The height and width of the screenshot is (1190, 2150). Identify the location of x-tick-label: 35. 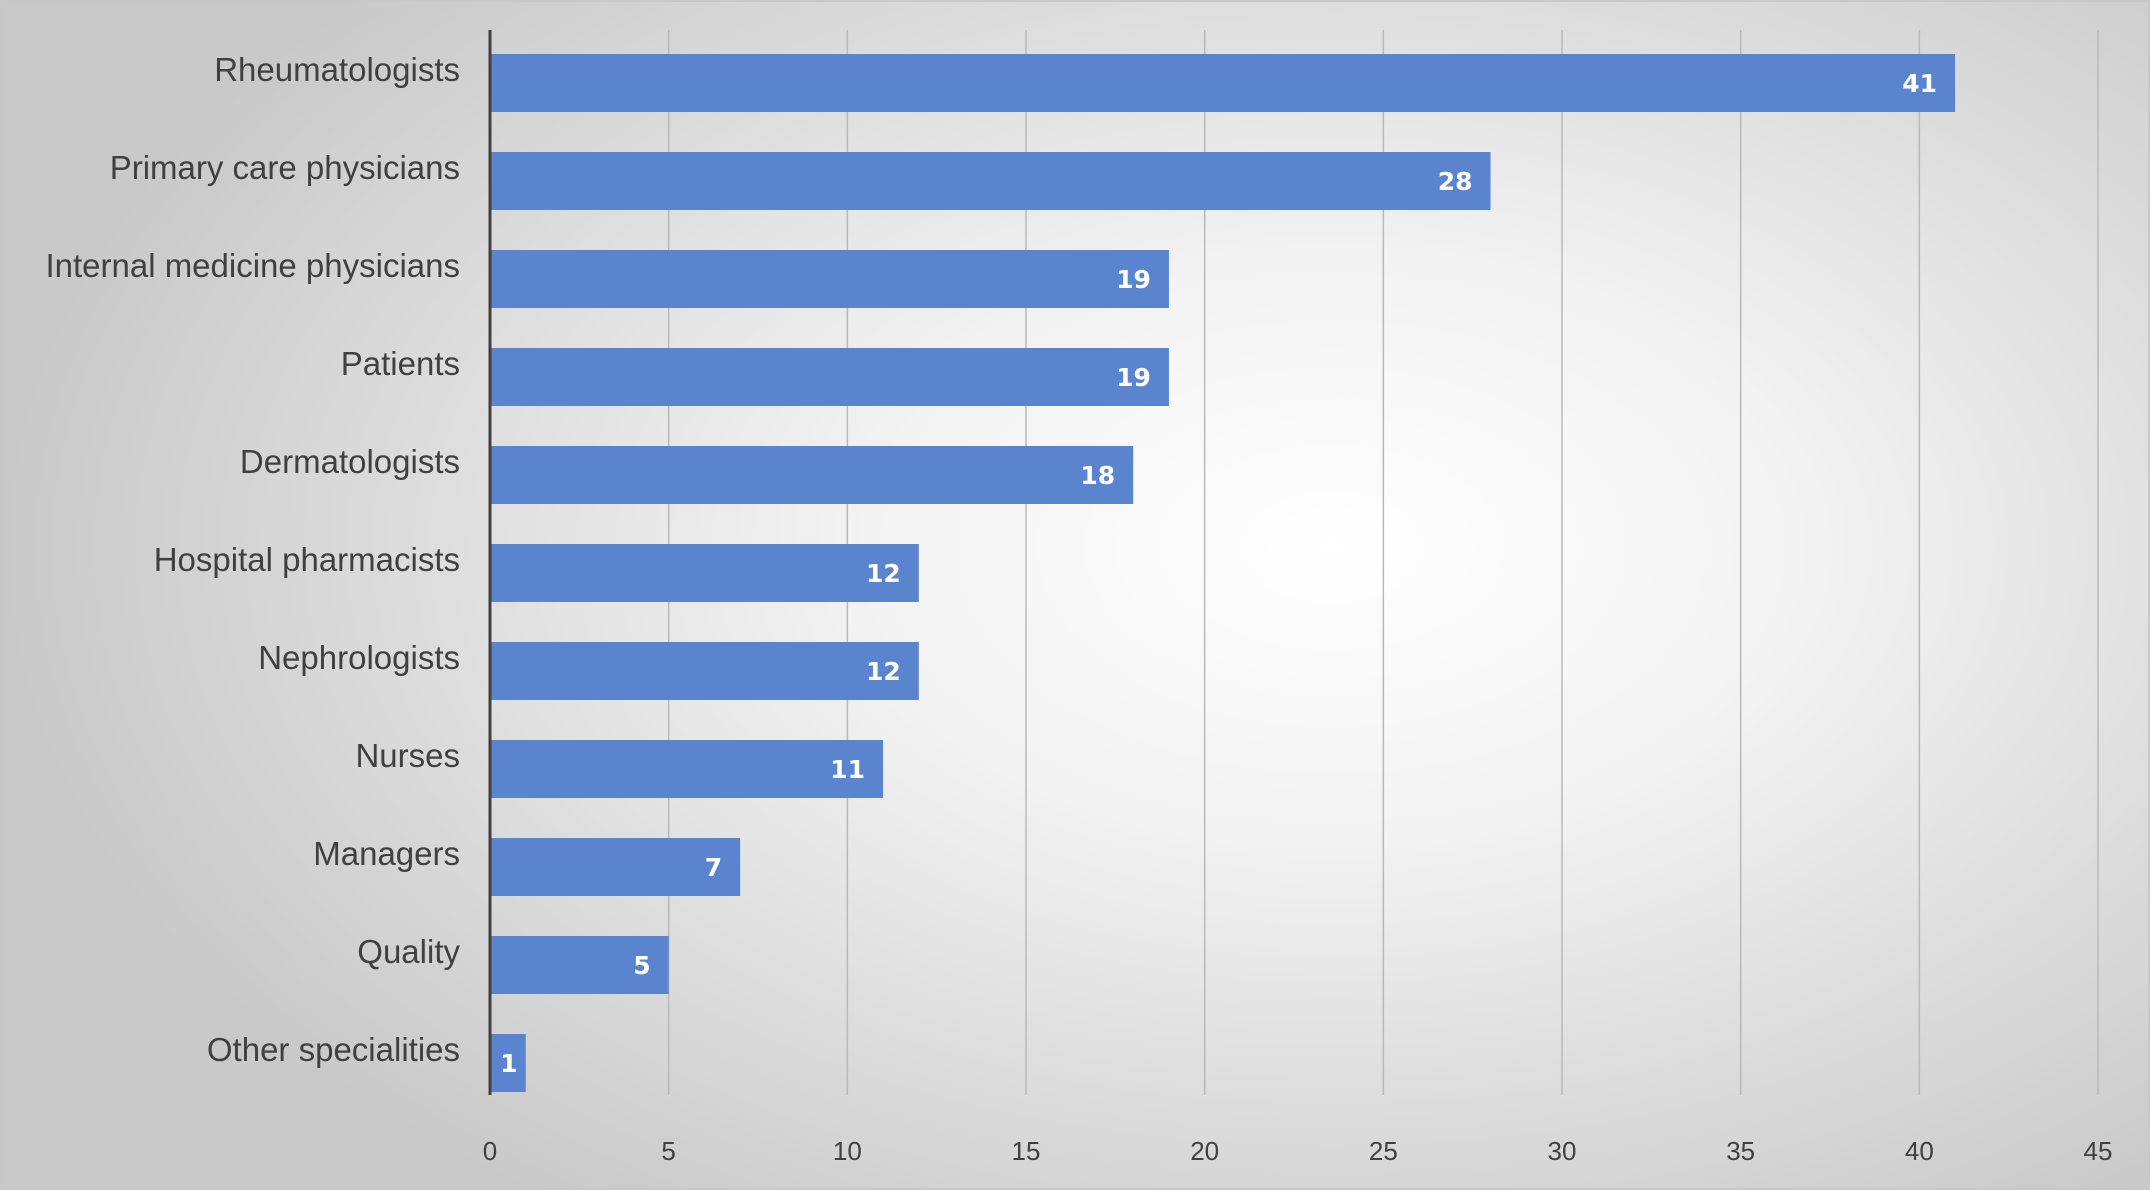
(1740, 1151).